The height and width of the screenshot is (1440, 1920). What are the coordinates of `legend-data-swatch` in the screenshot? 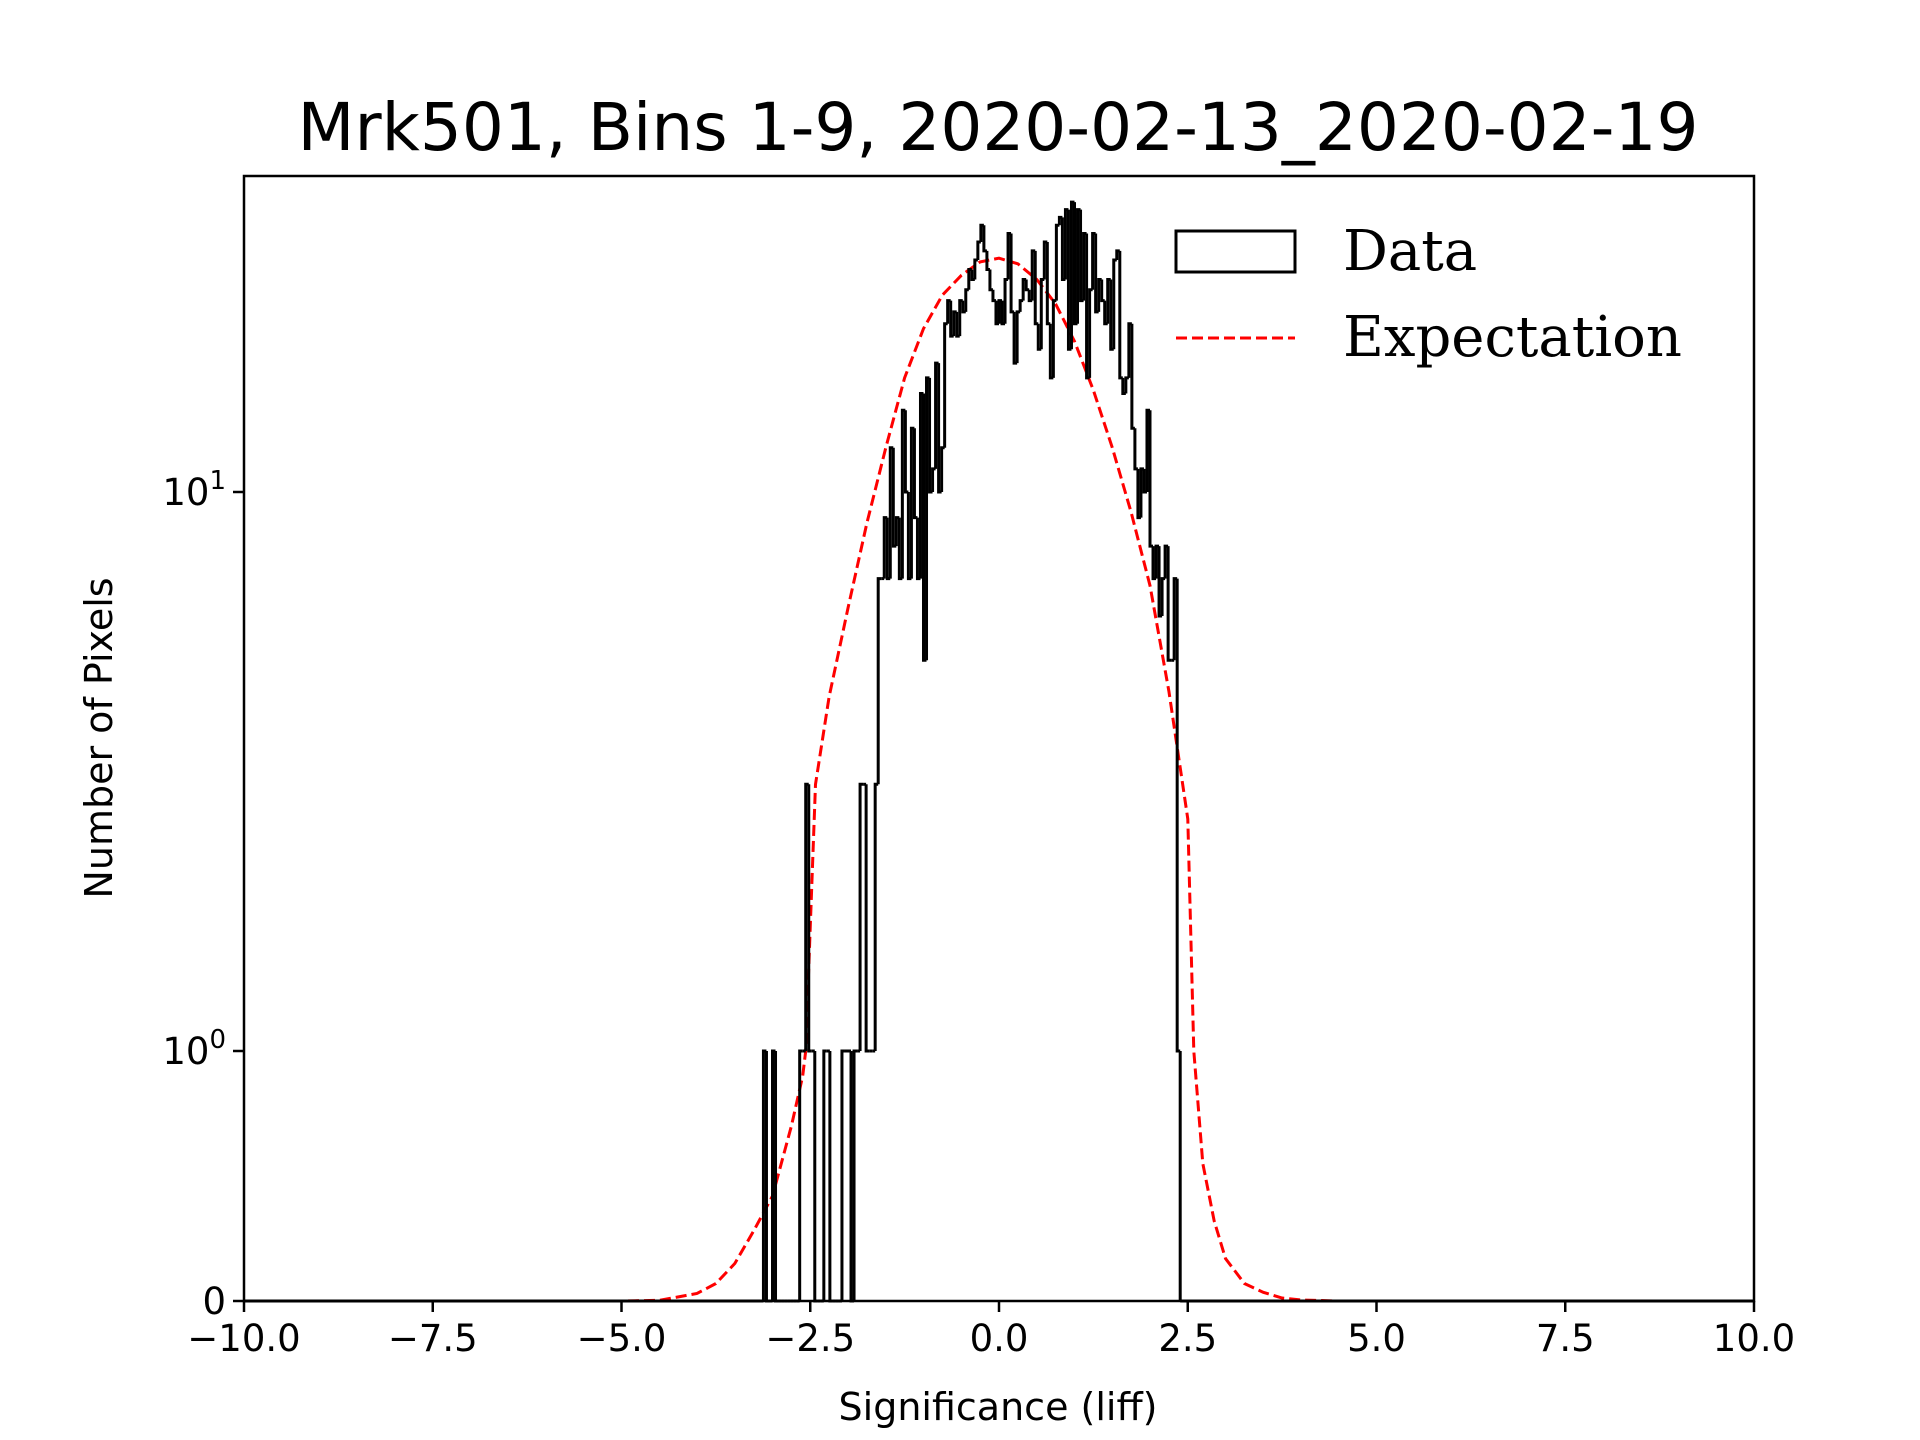 It's located at (1235, 251).